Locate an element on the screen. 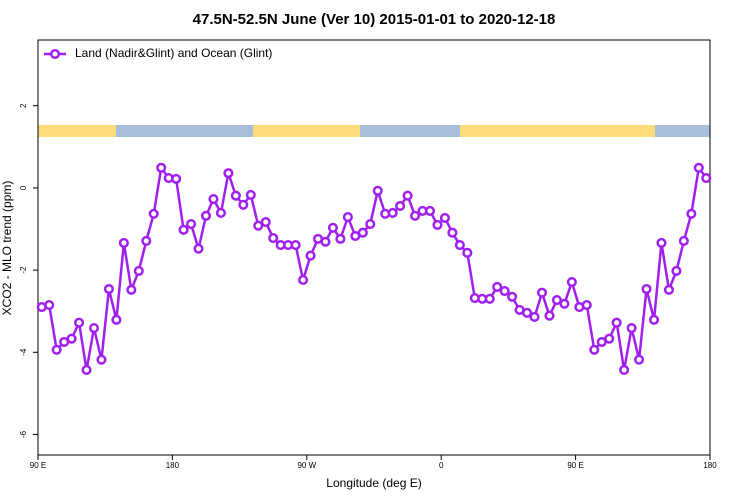 This screenshot has height=500, width=750. x-tick-label: 0 is located at coordinates (441, 465).